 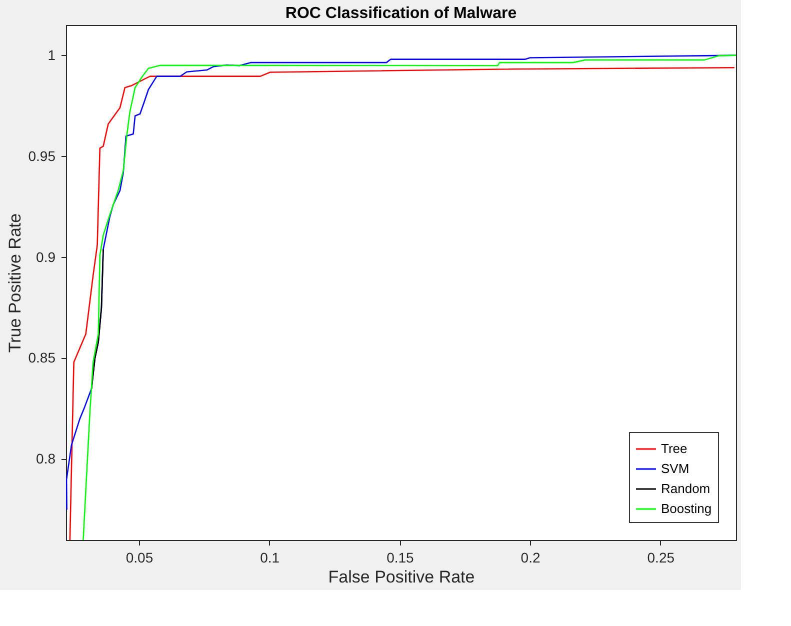 What do you see at coordinates (14, 283) in the screenshot?
I see `y-axis-title: True Positive Rate` at bounding box center [14, 283].